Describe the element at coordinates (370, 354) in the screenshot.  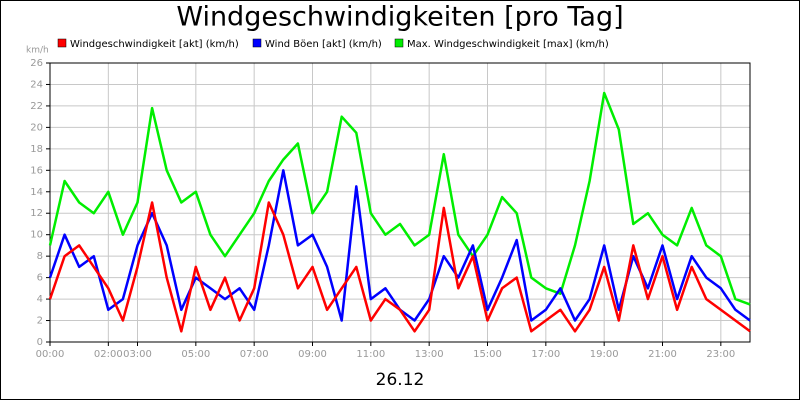
I see `x-tick-label: 11:00` at that location.